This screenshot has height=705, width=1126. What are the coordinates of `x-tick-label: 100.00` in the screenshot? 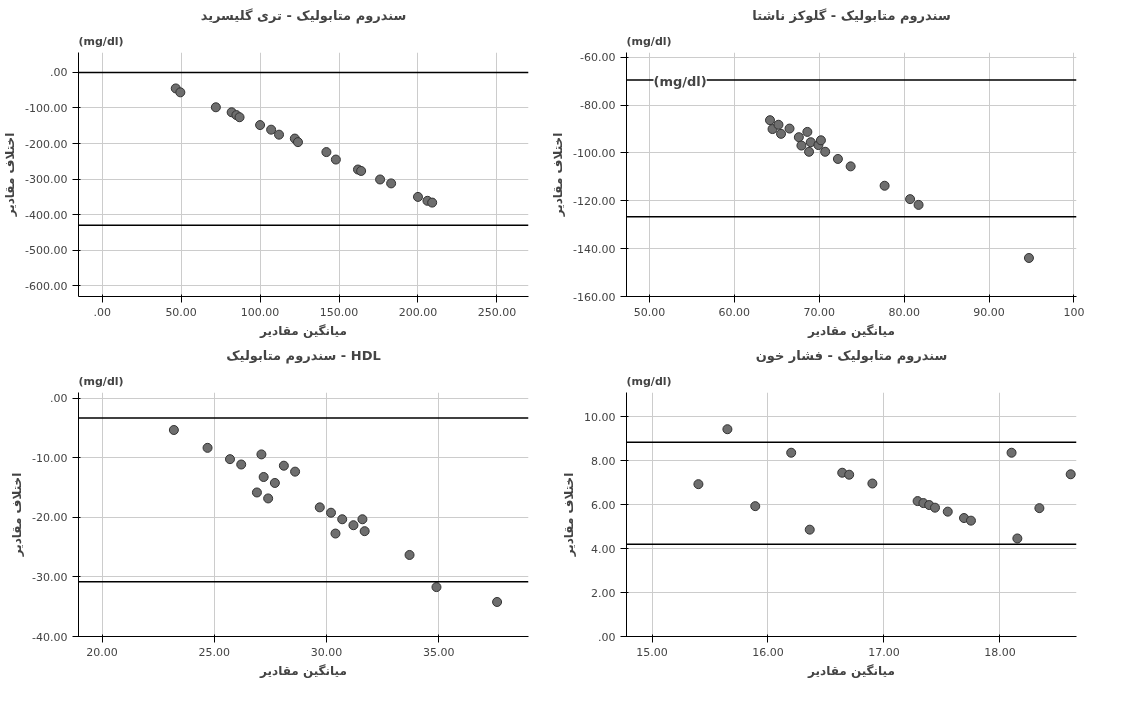 It's located at (260, 312).